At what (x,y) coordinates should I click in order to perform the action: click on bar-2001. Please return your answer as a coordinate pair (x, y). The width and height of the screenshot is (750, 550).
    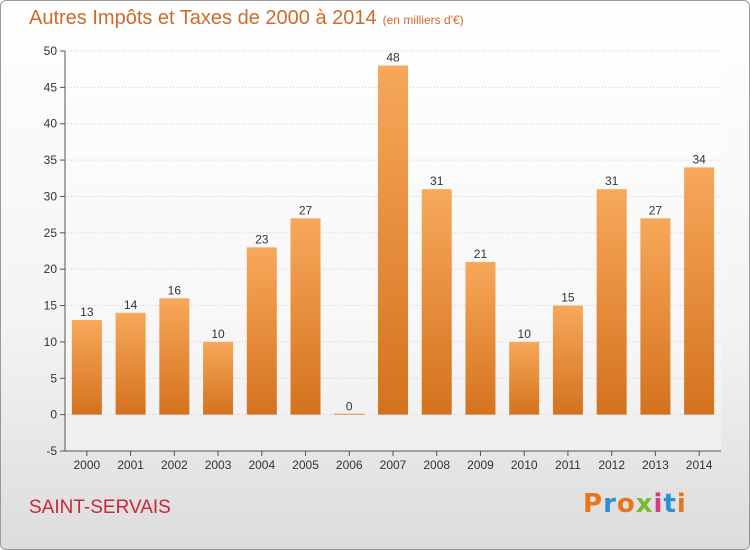
    Looking at the image, I should click on (130, 363).